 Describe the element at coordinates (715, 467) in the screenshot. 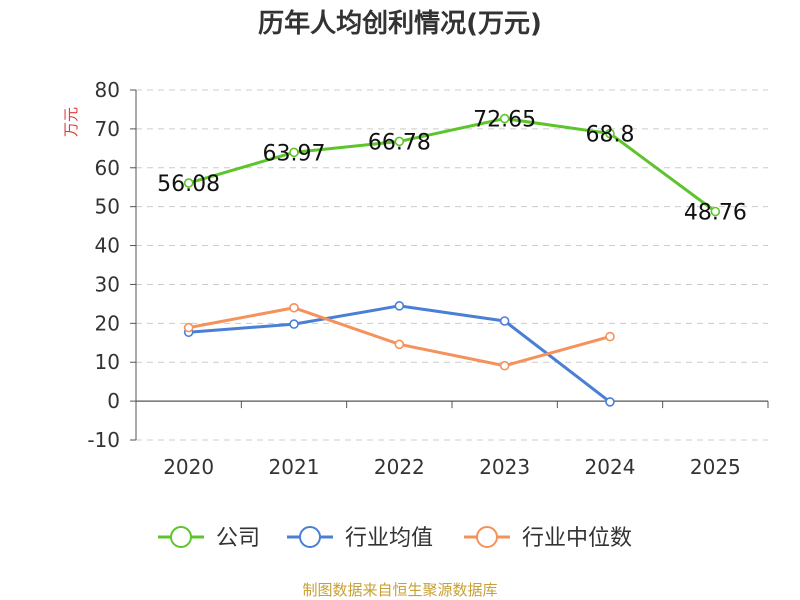

I see `x-tick-label: 2025` at that location.